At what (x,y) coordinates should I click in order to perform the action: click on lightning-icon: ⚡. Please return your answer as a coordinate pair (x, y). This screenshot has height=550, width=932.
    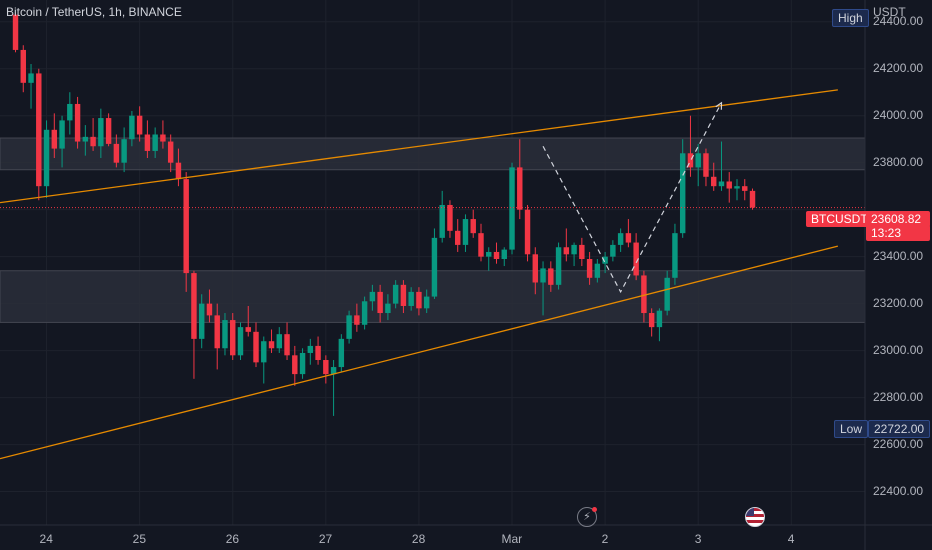
    Looking at the image, I should click on (587, 517).